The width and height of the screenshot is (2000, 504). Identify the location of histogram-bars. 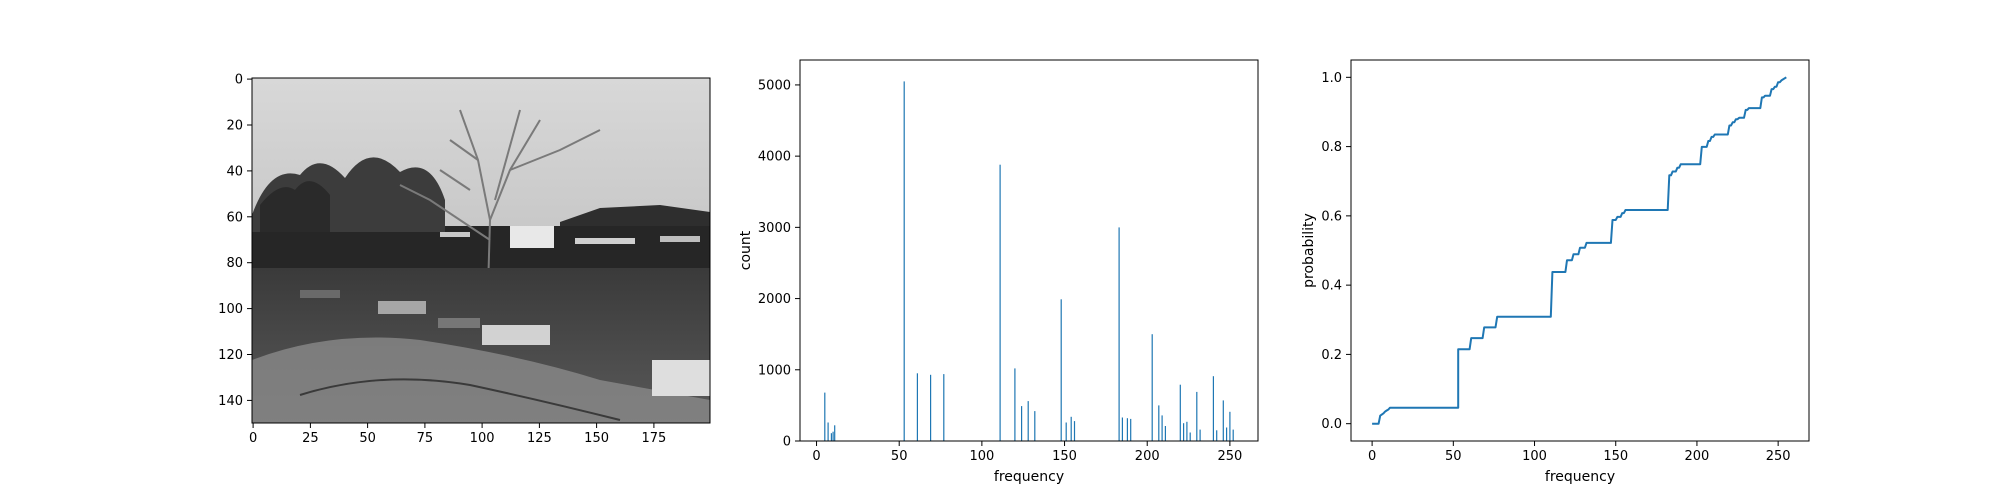
(1029, 261).